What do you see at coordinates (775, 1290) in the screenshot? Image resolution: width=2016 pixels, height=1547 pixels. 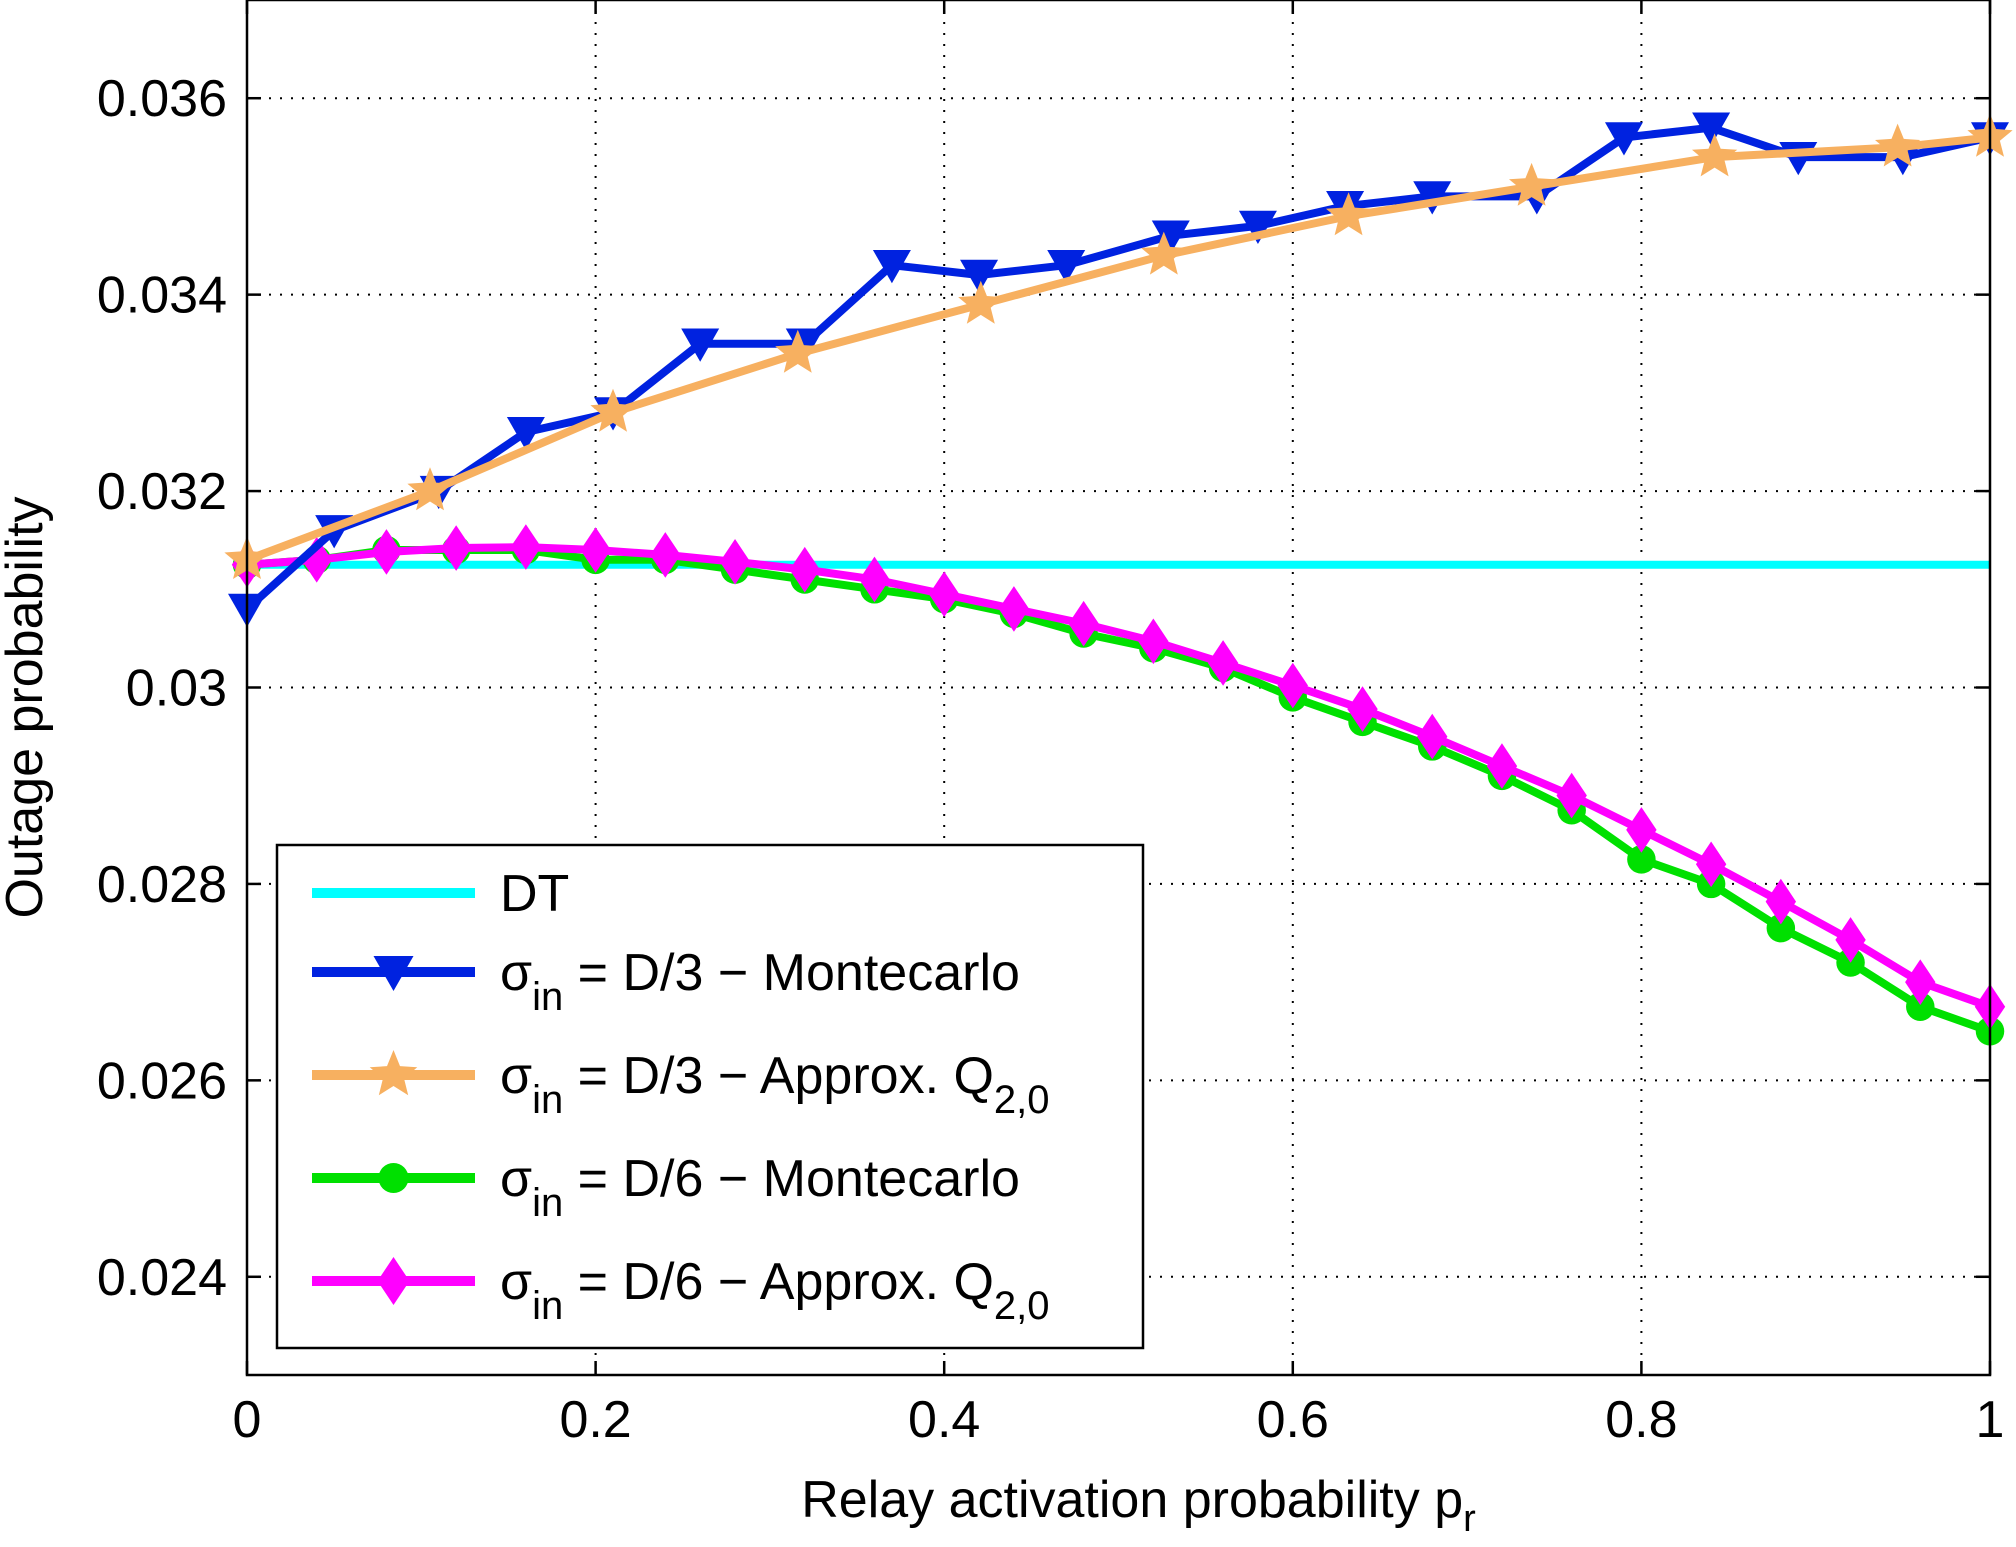 I see `legend-label: σin = D/6 − Approx. Q2,0` at bounding box center [775, 1290].